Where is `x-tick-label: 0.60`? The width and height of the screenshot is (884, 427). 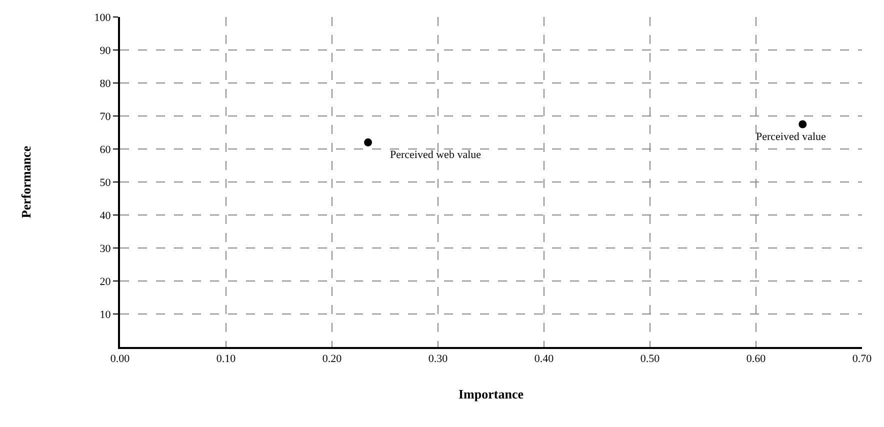
x-tick-label: 0.60 is located at coordinates (756, 359).